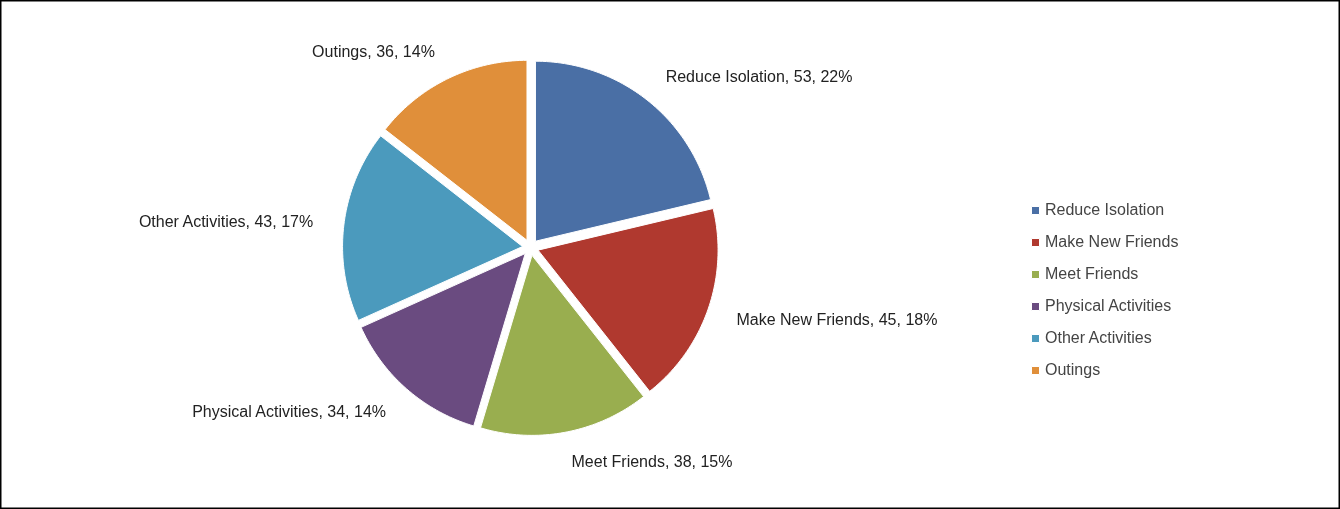 This screenshot has width=1340, height=509. What do you see at coordinates (1108, 306) in the screenshot?
I see `legend-label: Physical Activities` at bounding box center [1108, 306].